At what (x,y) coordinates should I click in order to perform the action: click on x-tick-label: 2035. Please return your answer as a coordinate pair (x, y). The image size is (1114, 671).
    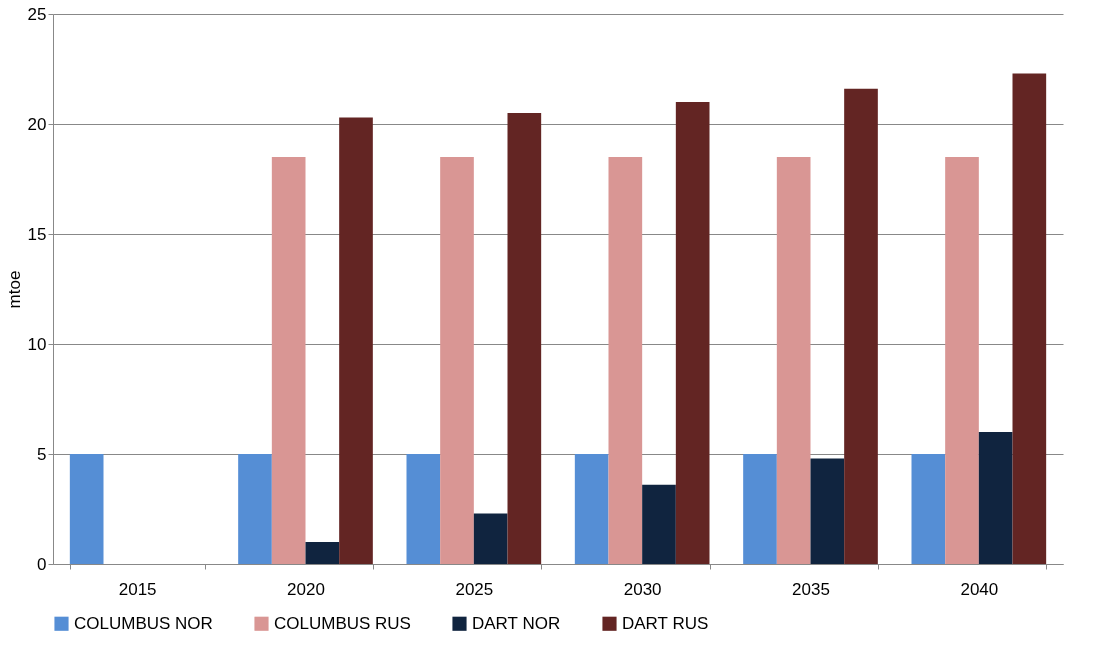
    Looking at the image, I should click on (811, 589).